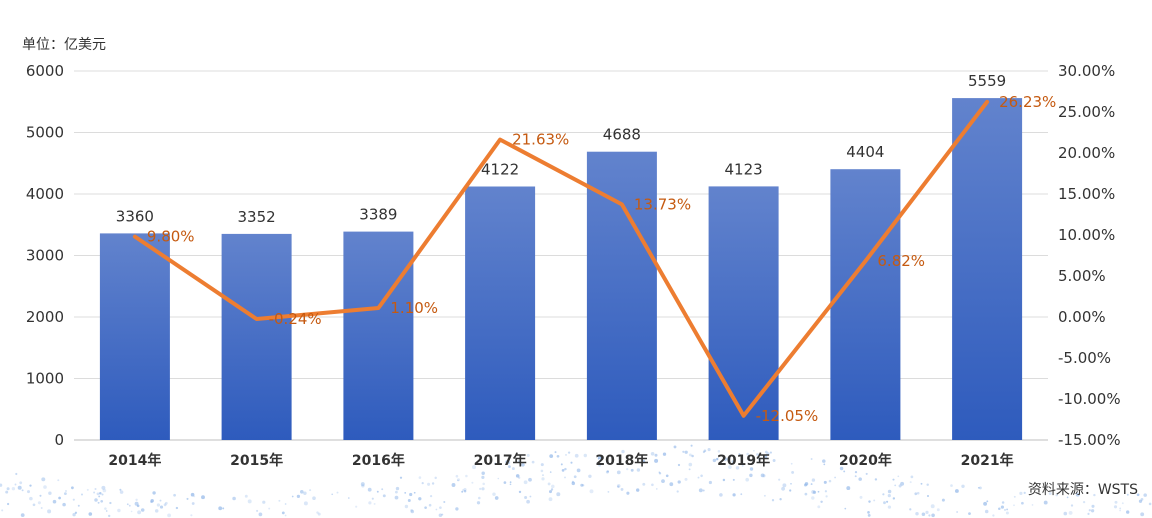 The width and height of the screenshot is (1152, 518). Describe the element at coordinates (1082, 317) in the screenshot. I see `right-tick-label: 0.00%` at that location.